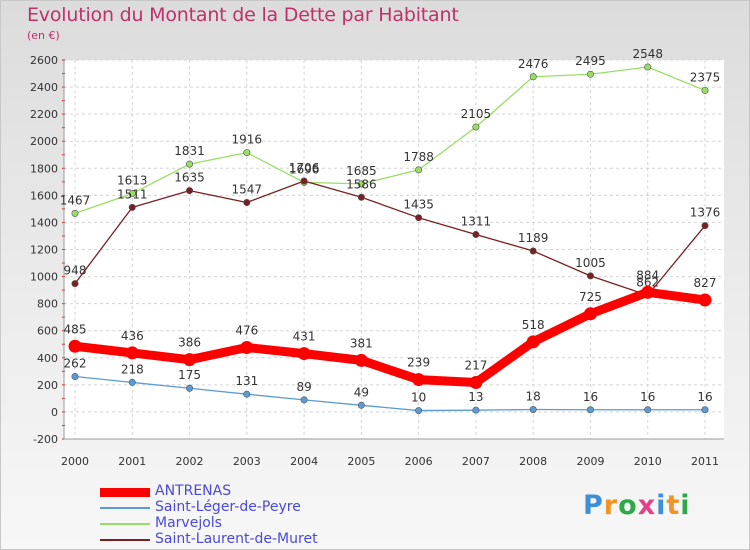  I want to click on data-label-saint-leger-de-peyre: 10, so click(418, 398).